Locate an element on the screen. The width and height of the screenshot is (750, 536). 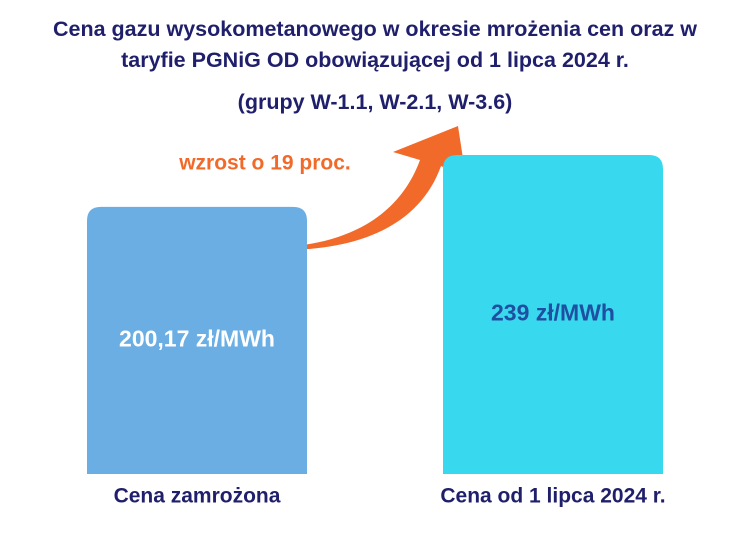
value-label: 239 zł/MWh is located at coordinates (553, 313).